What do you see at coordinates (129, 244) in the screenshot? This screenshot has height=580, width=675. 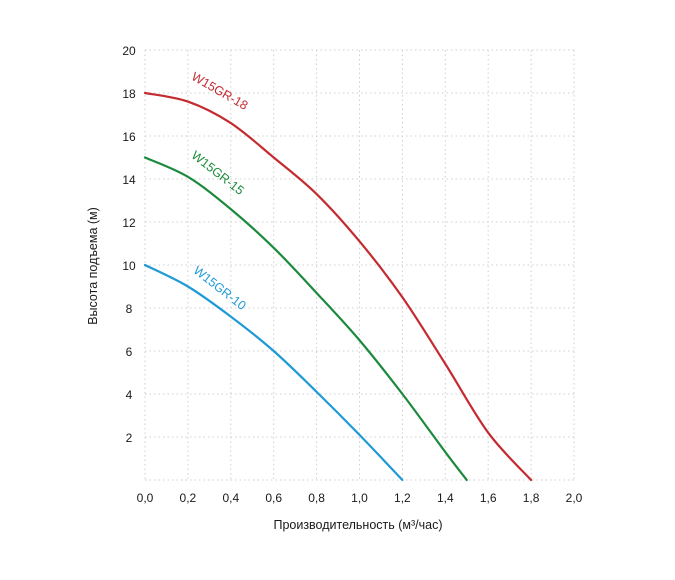 I see `y-axis-tick-labels: 2 4 6 8 10 12 14 16 18 20` at bounding box center [129, 244].